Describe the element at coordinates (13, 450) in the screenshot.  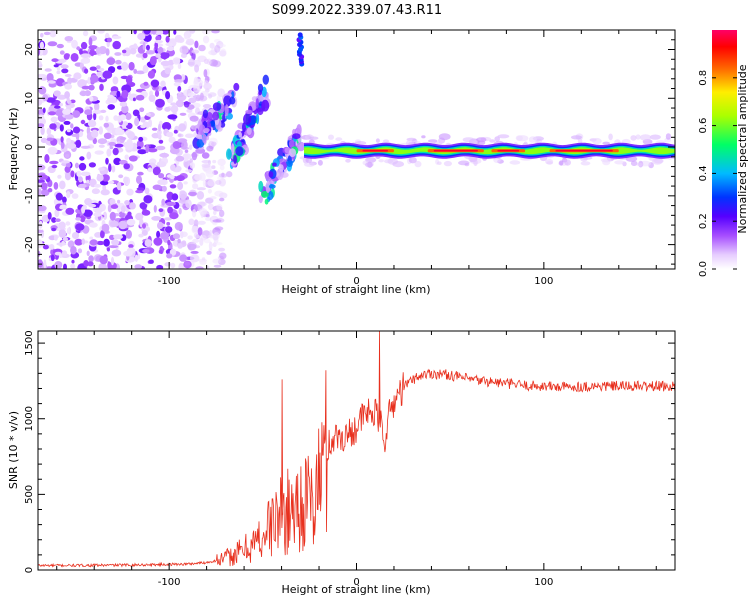
I see `snr-ylabel: SNR (10 * v/v)` at that location.